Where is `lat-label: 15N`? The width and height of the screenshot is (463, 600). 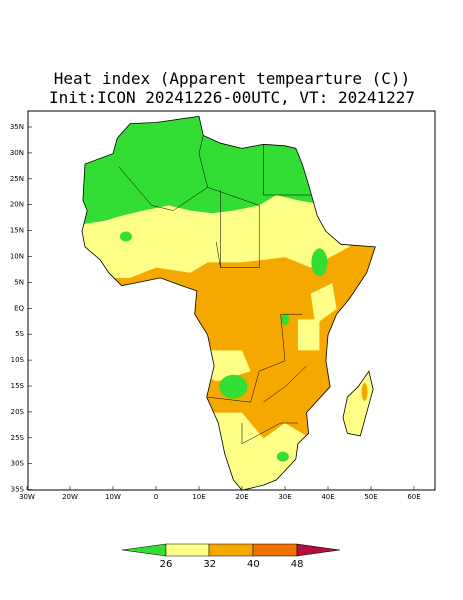 lat-label: 15N is located at coordinates (17, 231).